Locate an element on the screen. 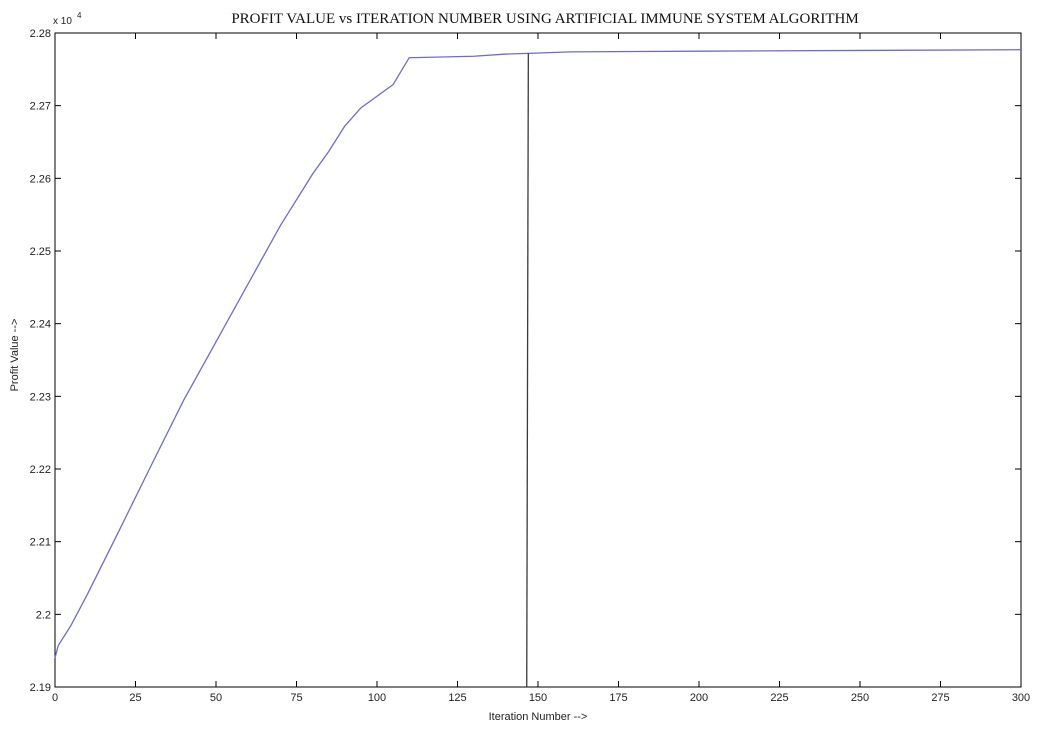  y-tick-label: 2.19 is located at coordinates (40, 688).